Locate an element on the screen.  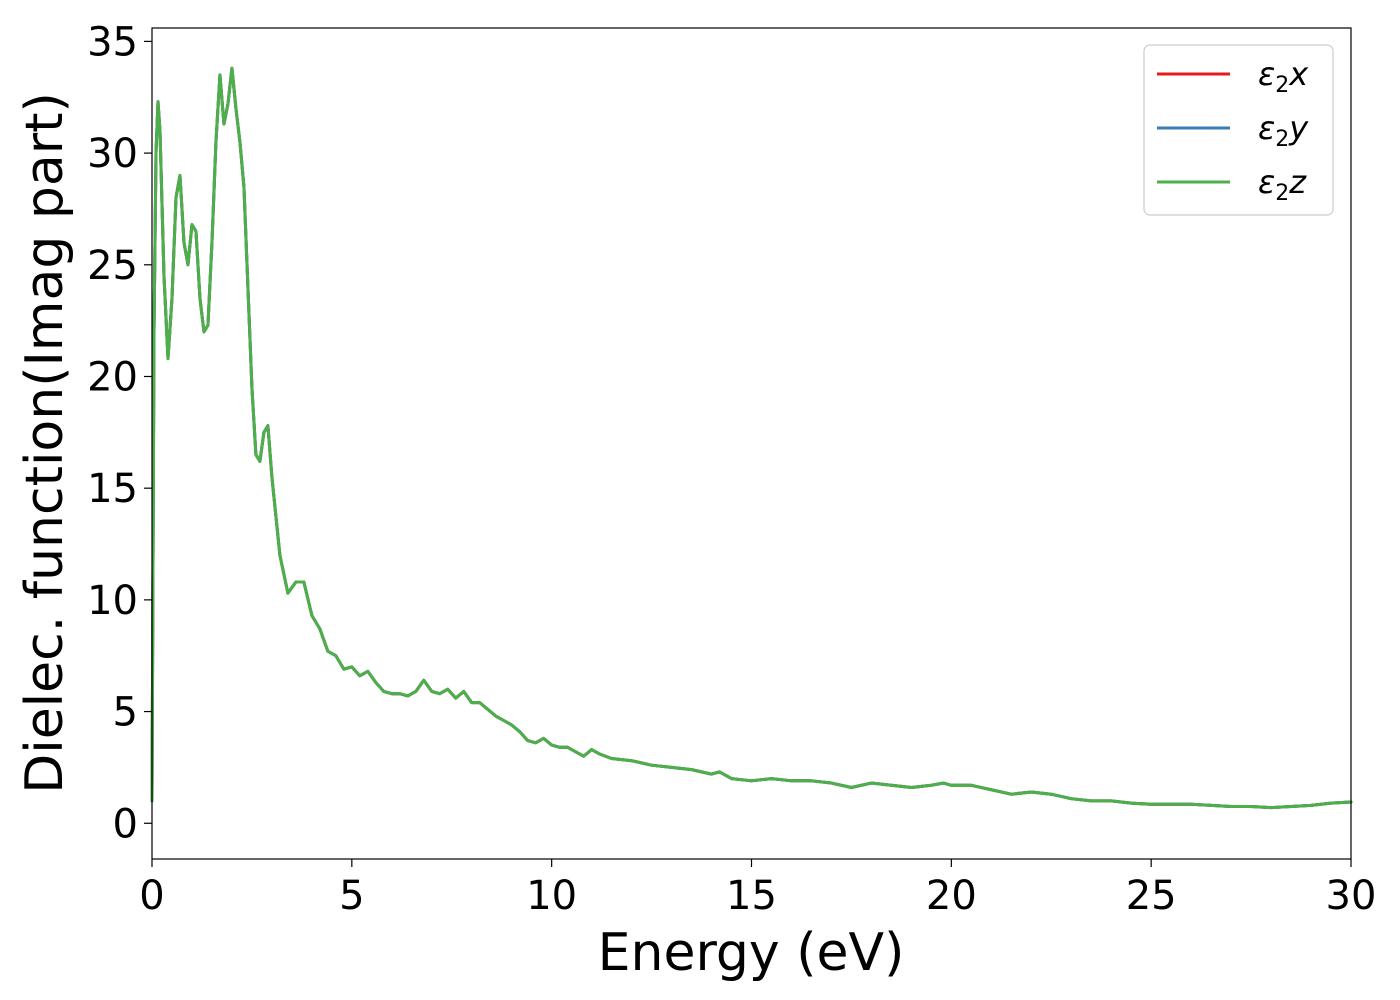
x-tick-label: 10 is located at coordinates (551, 896).